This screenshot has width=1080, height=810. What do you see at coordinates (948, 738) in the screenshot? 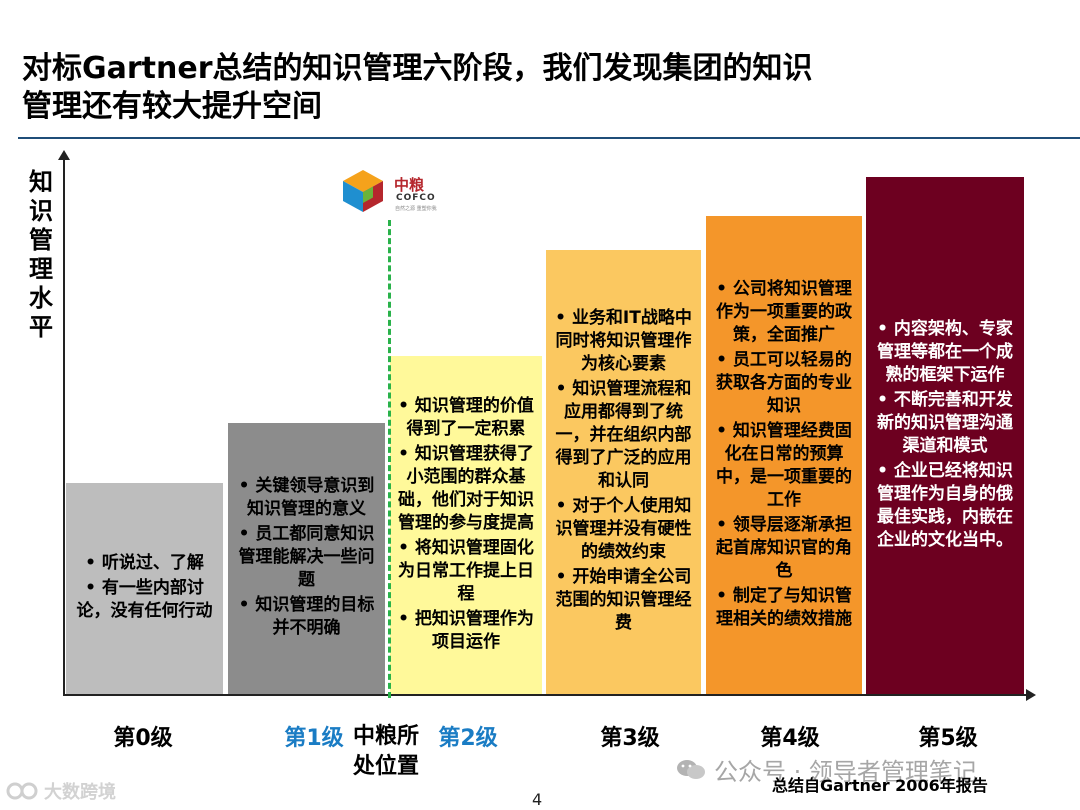
I see `level-5-label: 第5级` at bounding box center [948, 738].